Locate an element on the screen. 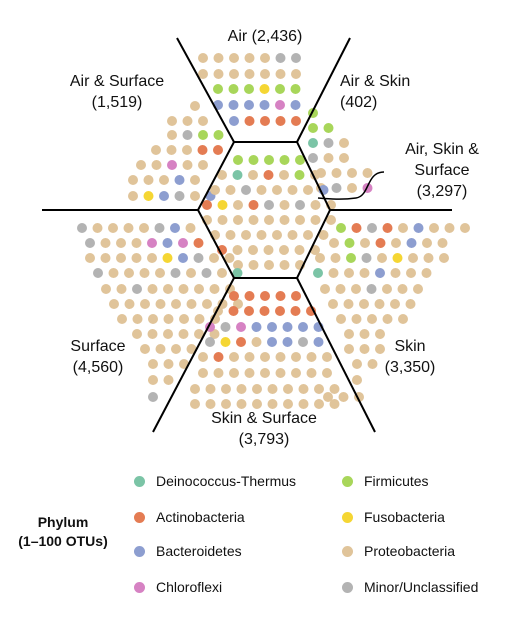 This screenshot has width=519, height=624. region-count: (3,350) is located at coordinates (410, 367).